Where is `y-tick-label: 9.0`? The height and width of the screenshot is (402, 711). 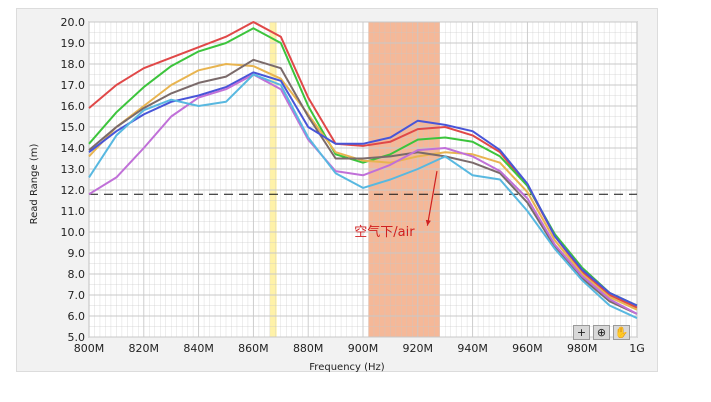
y-tick-label: 9.0 is located at coordinates (77, 253).